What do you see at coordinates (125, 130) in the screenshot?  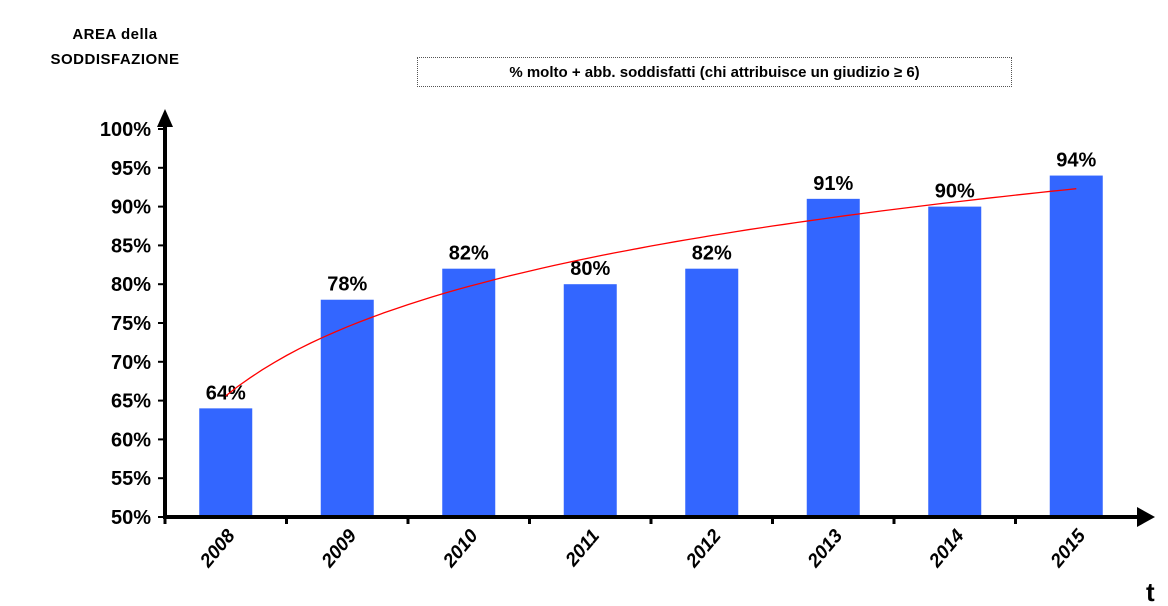 I see `y-tick-label: 100%` at bounding box center [125, 130].